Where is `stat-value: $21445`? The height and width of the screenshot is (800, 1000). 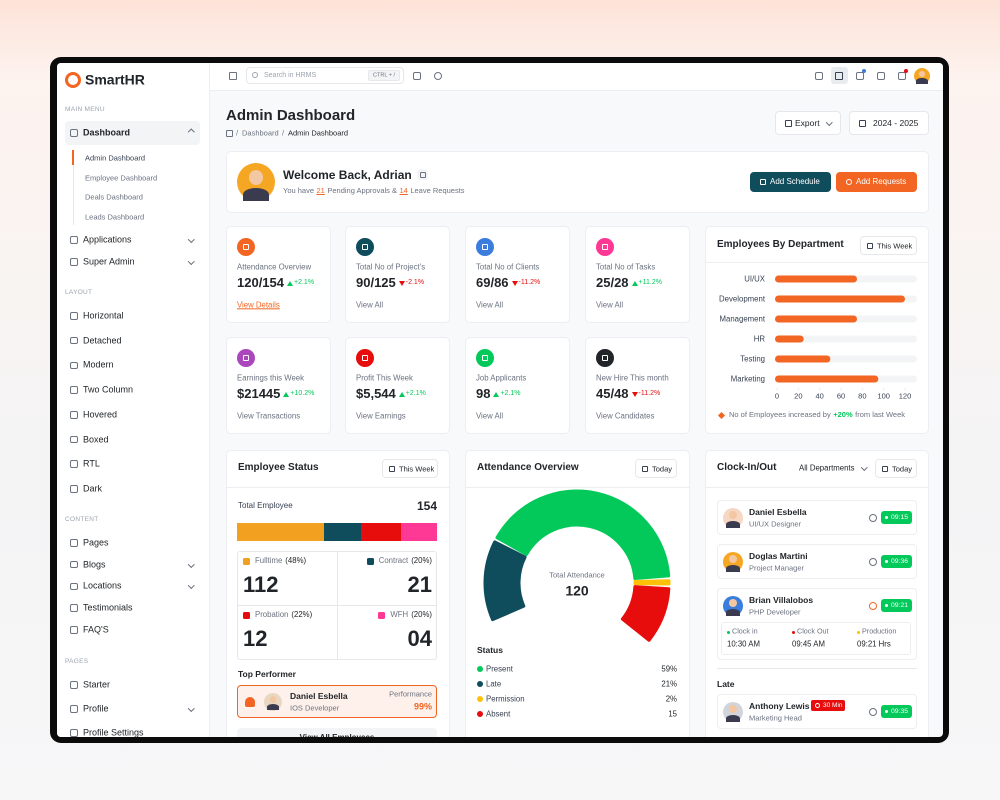 stat-value: $21445 is located at coordinates (259, 394).